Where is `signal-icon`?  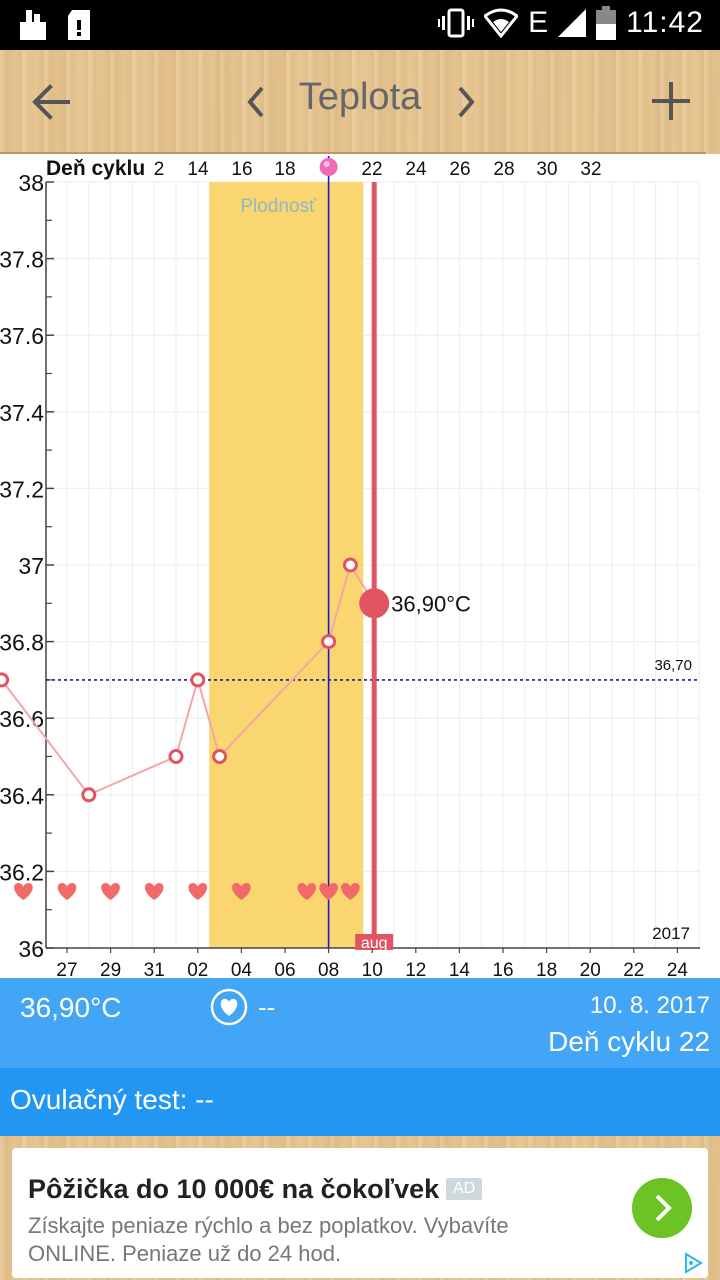
signal-icon is located at coordinates (572, 23).